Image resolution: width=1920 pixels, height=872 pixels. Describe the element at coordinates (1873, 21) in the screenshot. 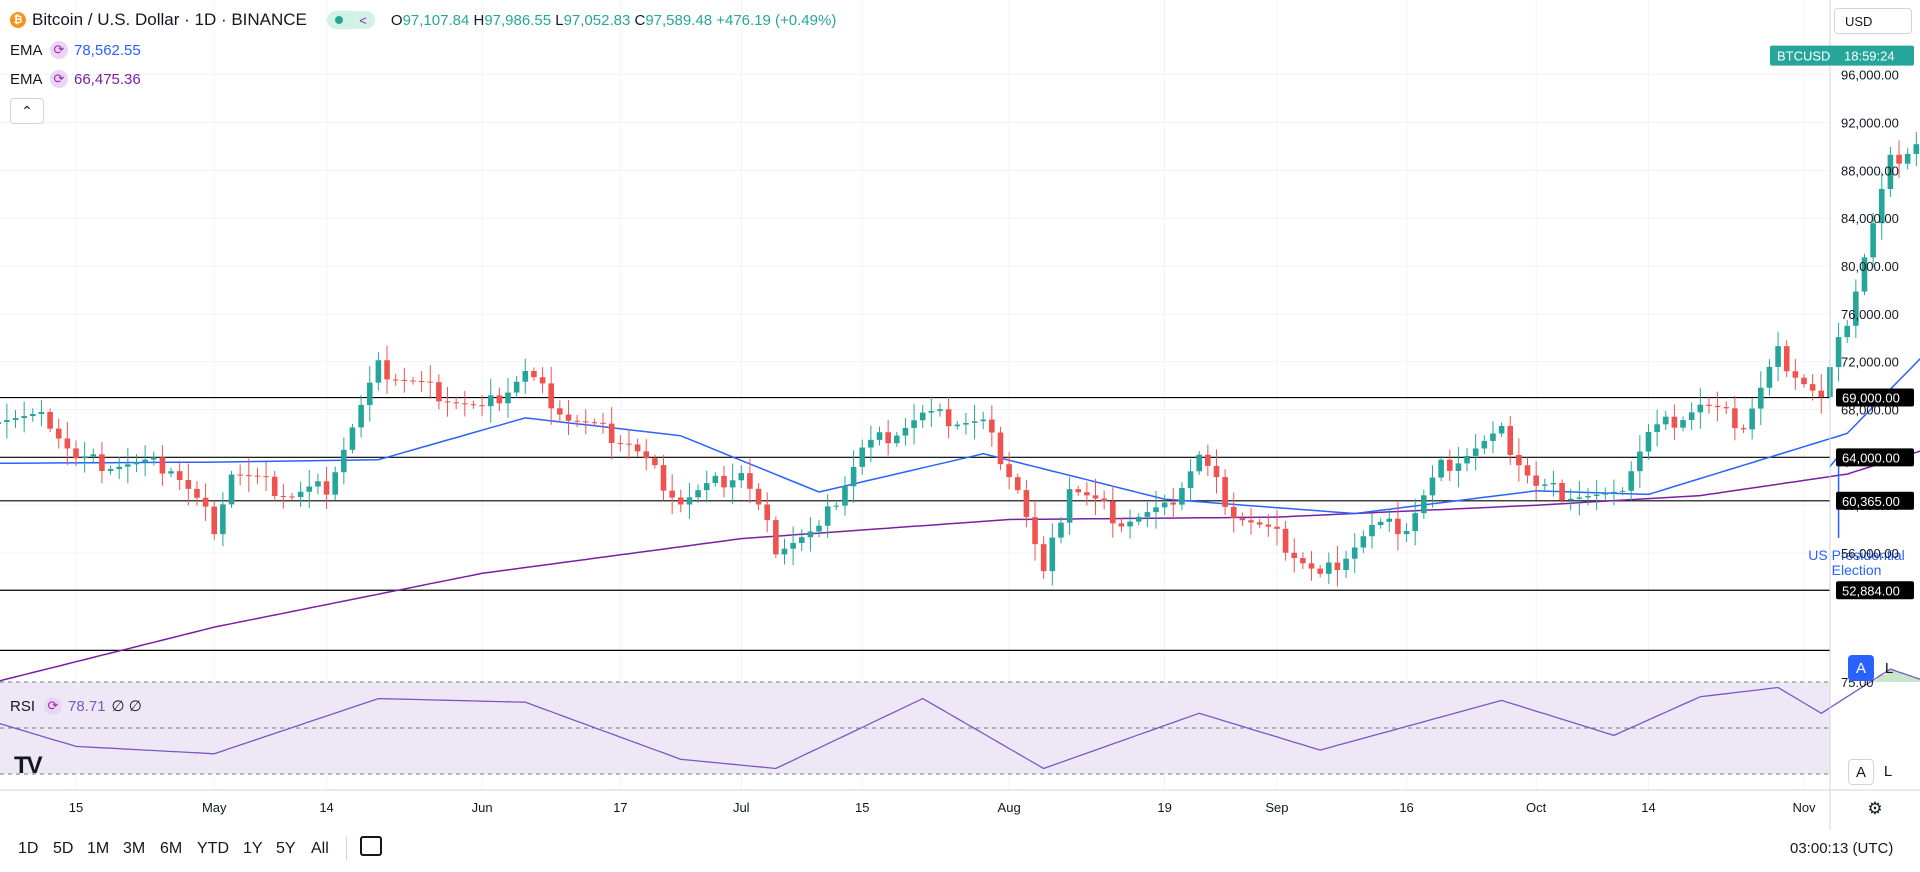

I see `currency-select: USD` at that location.